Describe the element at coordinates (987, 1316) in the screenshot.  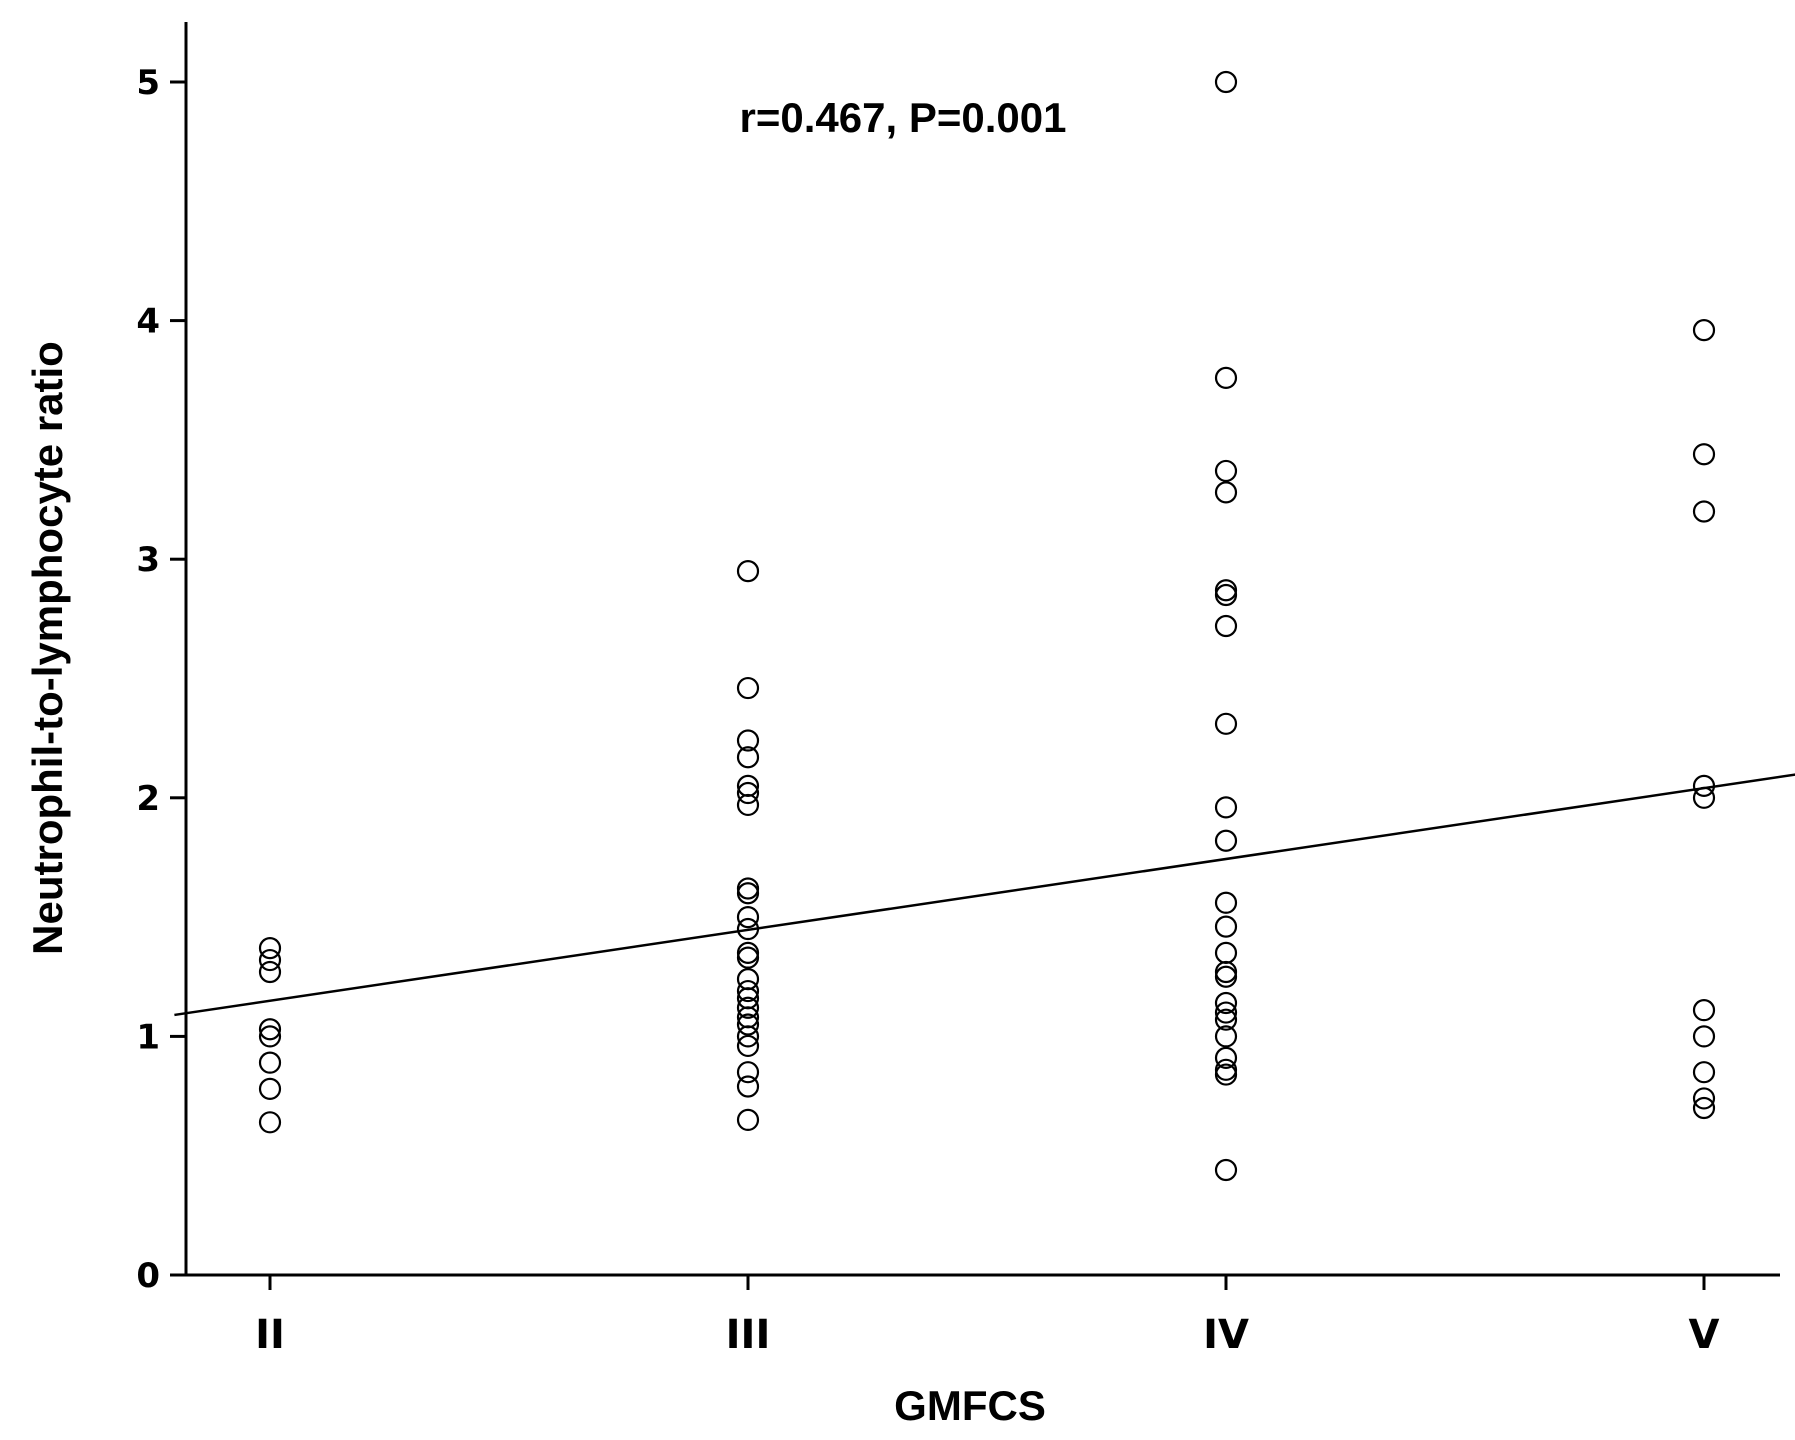
I see `x-ticks: II III IV V` at that location.